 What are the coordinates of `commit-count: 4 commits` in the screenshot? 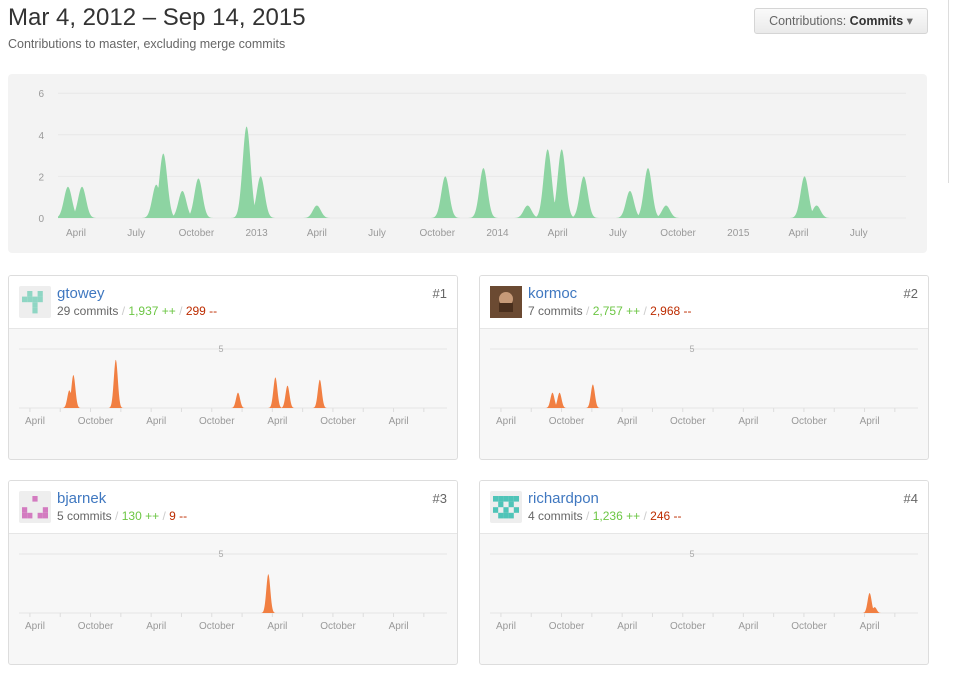 It's located at (555, 516).